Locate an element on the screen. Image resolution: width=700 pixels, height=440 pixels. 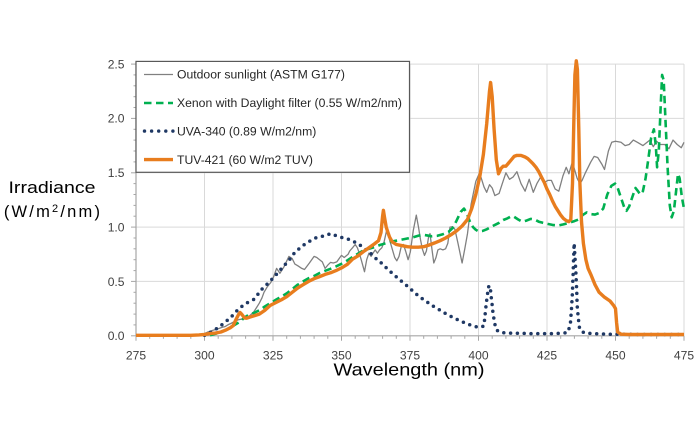
svg-text: 1.0 is located at coordinates (116, 227).